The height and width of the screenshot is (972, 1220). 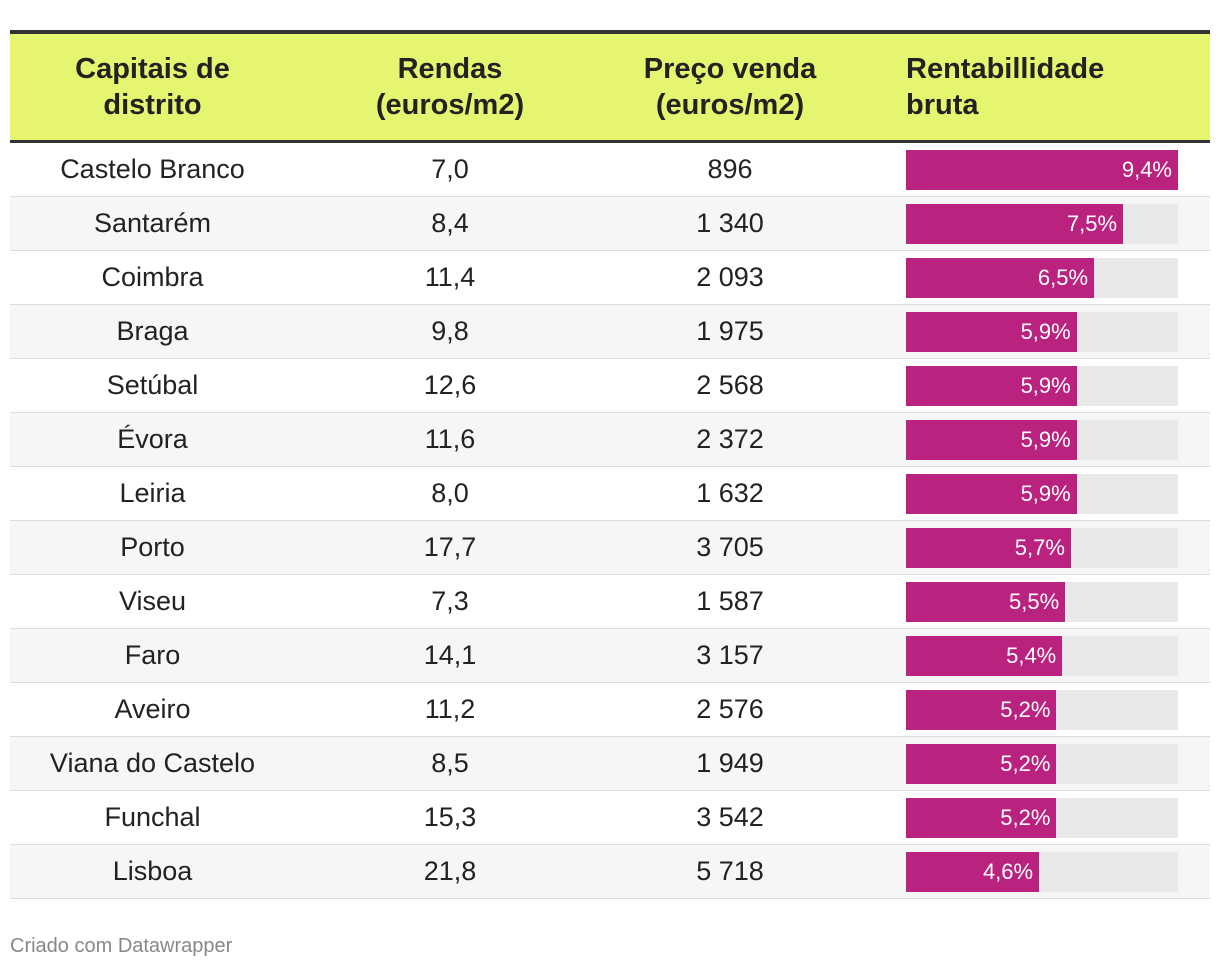 What do you see at coordinates (450, 223) in the screenshot?
I see `cell-rent: 8,4` at bounding box center [450, 223].